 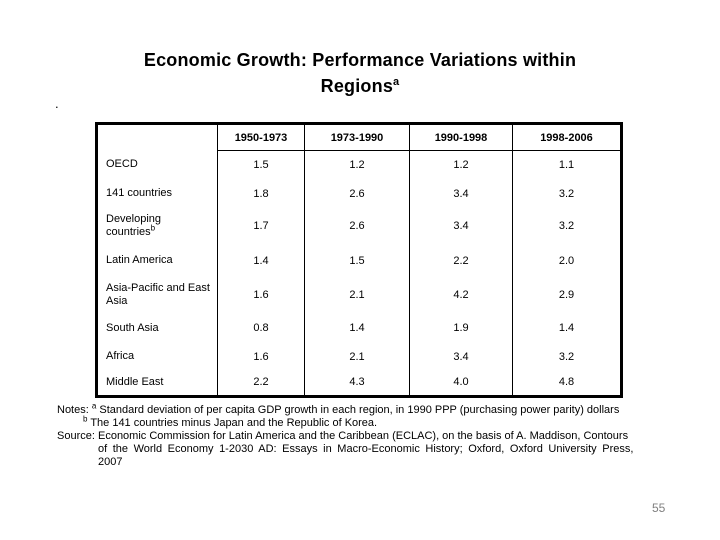 I want to click on stray-period: ., so click(x=57, y=103).